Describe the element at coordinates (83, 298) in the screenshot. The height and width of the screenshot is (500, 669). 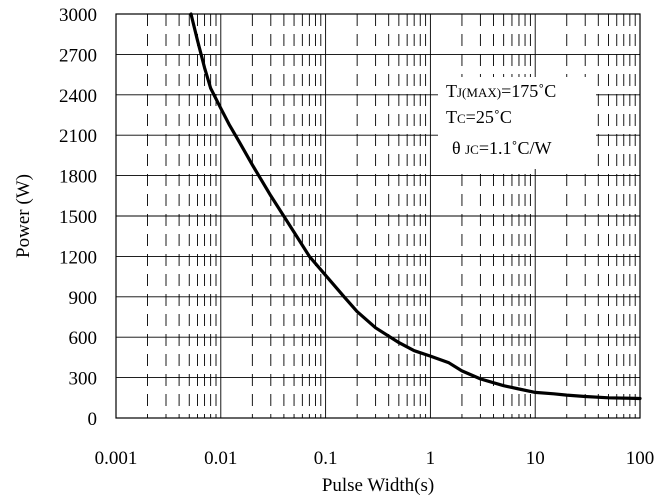
I see `y-tick-label: 900` at that location.